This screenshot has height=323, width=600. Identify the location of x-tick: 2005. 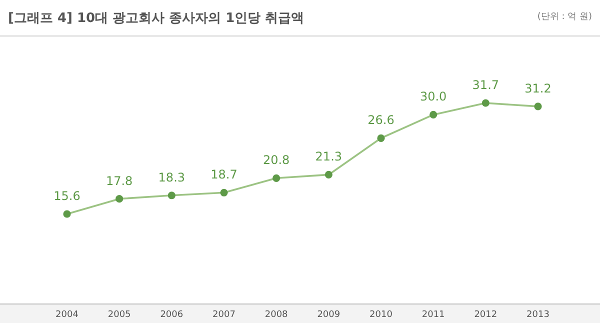
(119, 315).